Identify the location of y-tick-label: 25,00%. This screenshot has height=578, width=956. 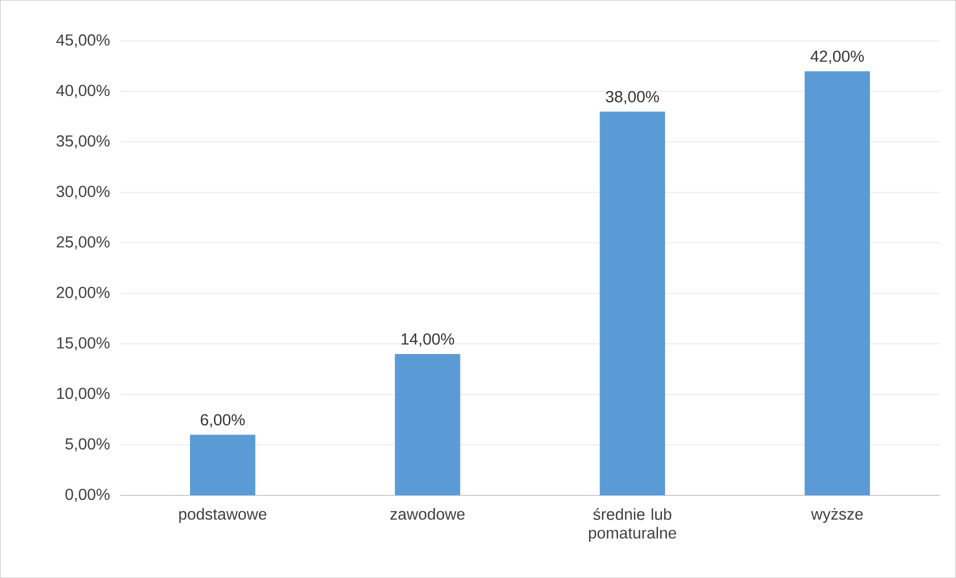
(83, 243).